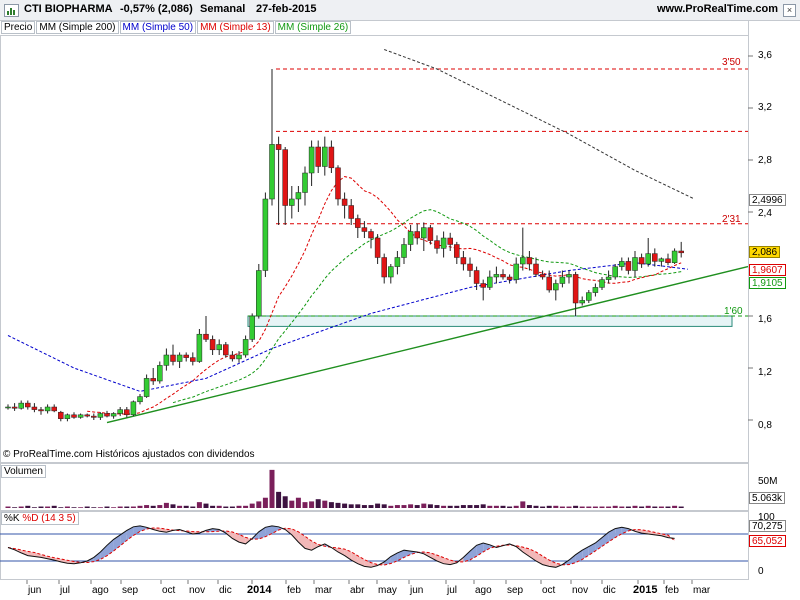 The image size is (800, 600). I want to click on stochastic-panel-label: %K %D (14 3 5), so click(40, 518).